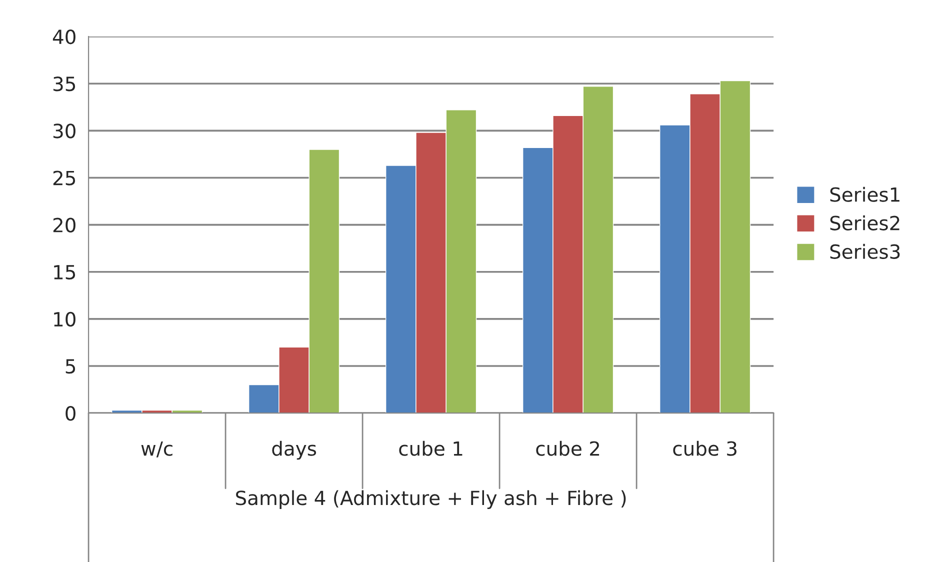  What do you see at coordinates (865, 222) in the screenshot?
I see `legend-label: Series2` at bounding box center [865, 222].